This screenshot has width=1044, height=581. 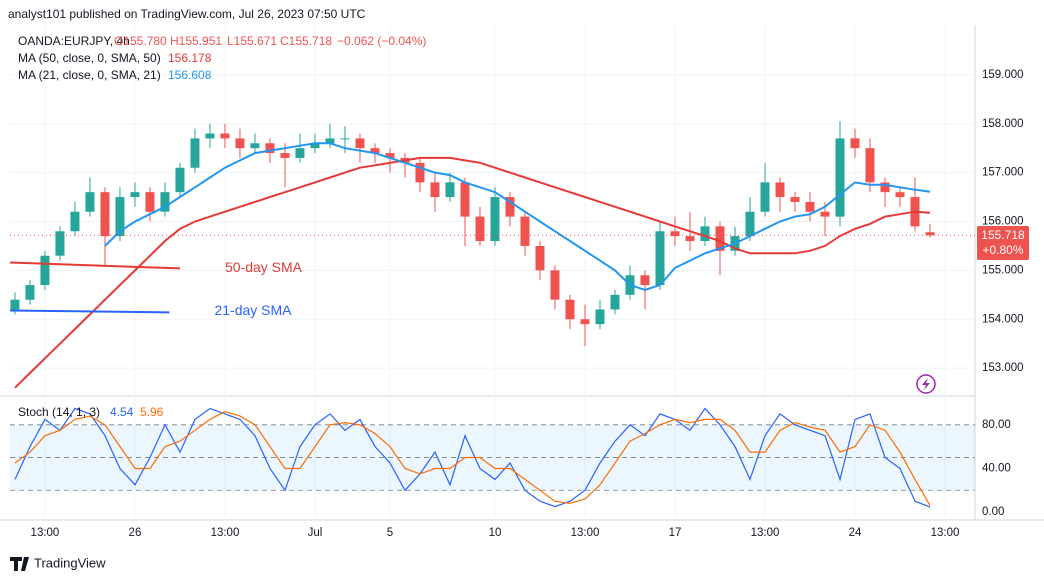 What do you see at coordinates (1003, 124) in the screenshot?
I see `y-tick-label: 158.000` at bounding box center [1003, 124].